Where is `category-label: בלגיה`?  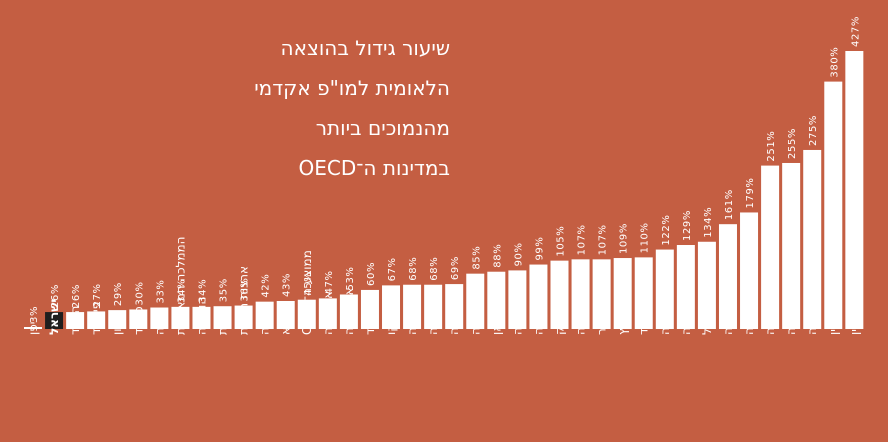 category-label: בלגיה is located at coordinates (412, 320).